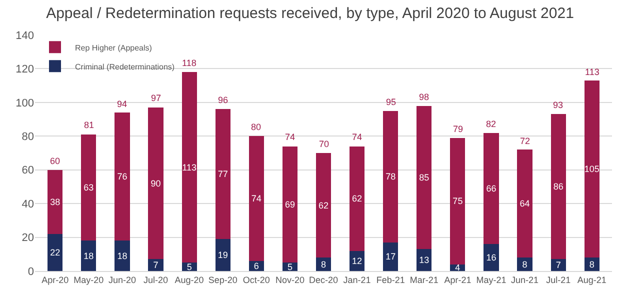 The height and width of the screenshot is (299, 620). What do you see at coordinates (89, 125) in the screenshot?
I see `total-label: 81` at bounding box center [89, 125].